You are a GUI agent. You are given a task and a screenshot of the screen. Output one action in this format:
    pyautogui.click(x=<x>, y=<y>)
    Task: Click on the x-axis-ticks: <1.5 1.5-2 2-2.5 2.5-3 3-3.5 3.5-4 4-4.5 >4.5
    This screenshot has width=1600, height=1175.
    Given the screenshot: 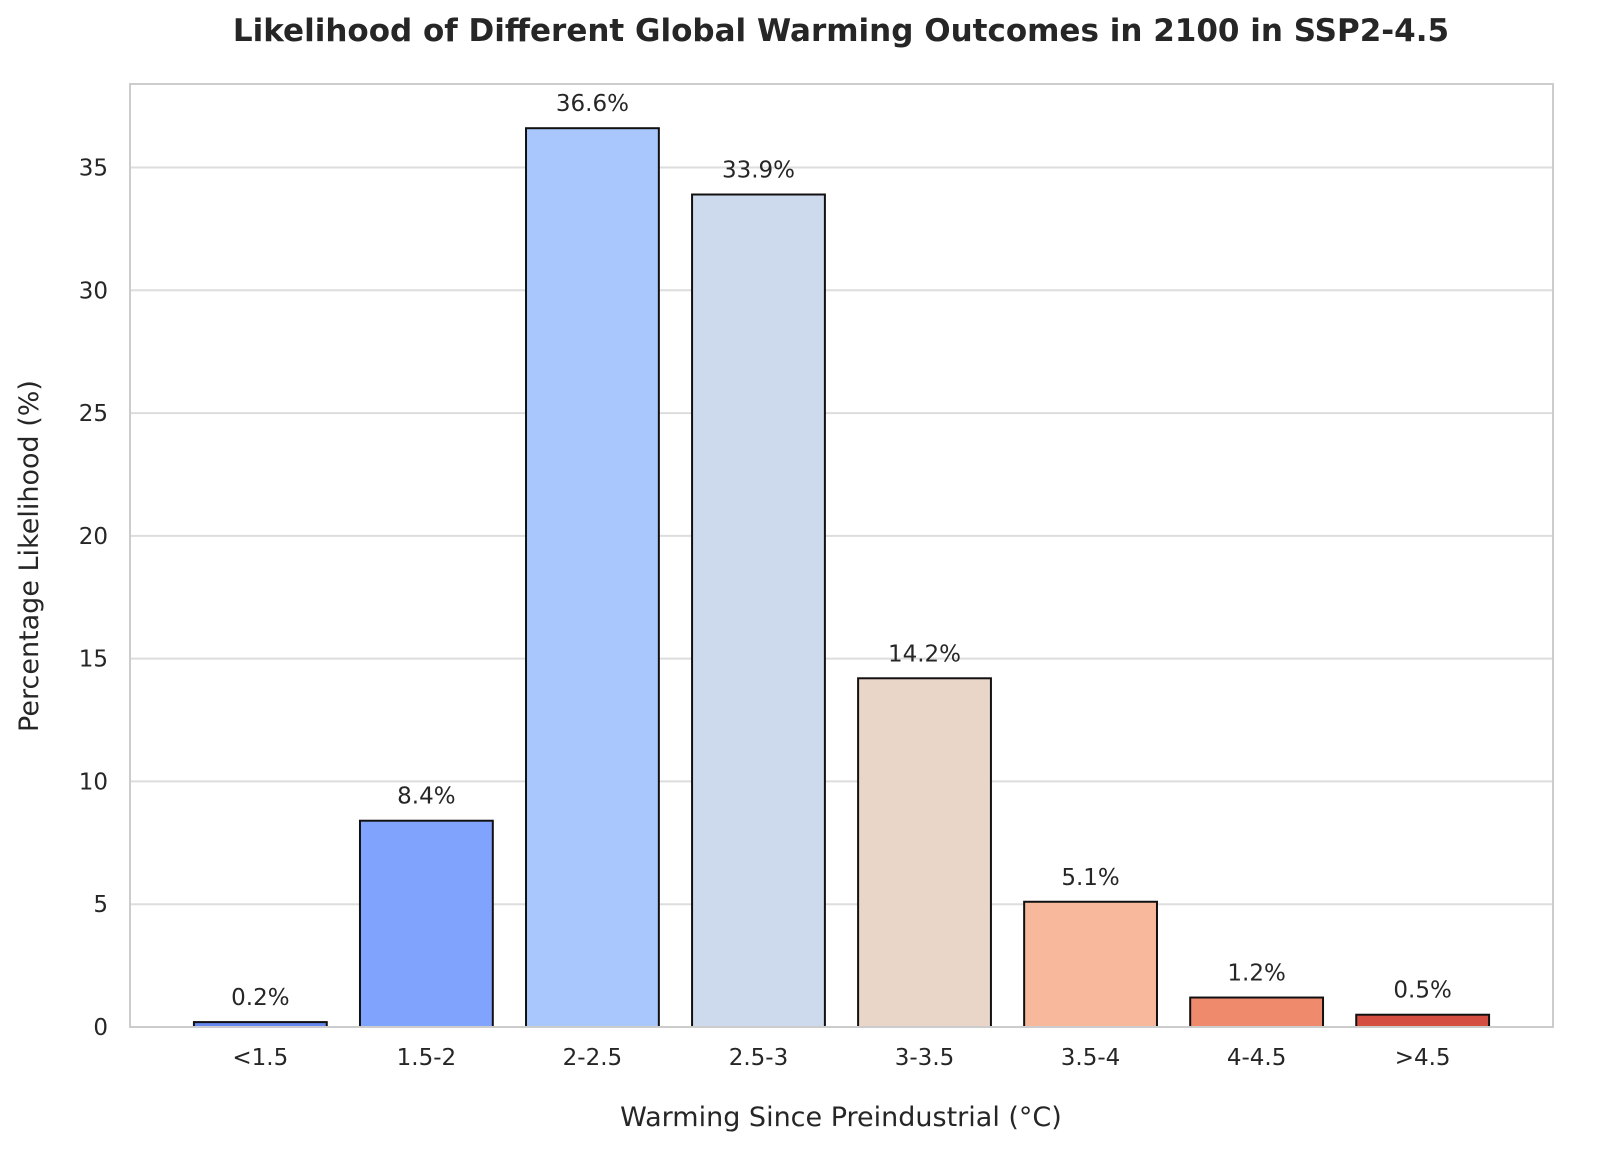 What is the action you would take?
    pyautogui.click(x=841, y=1058)
    